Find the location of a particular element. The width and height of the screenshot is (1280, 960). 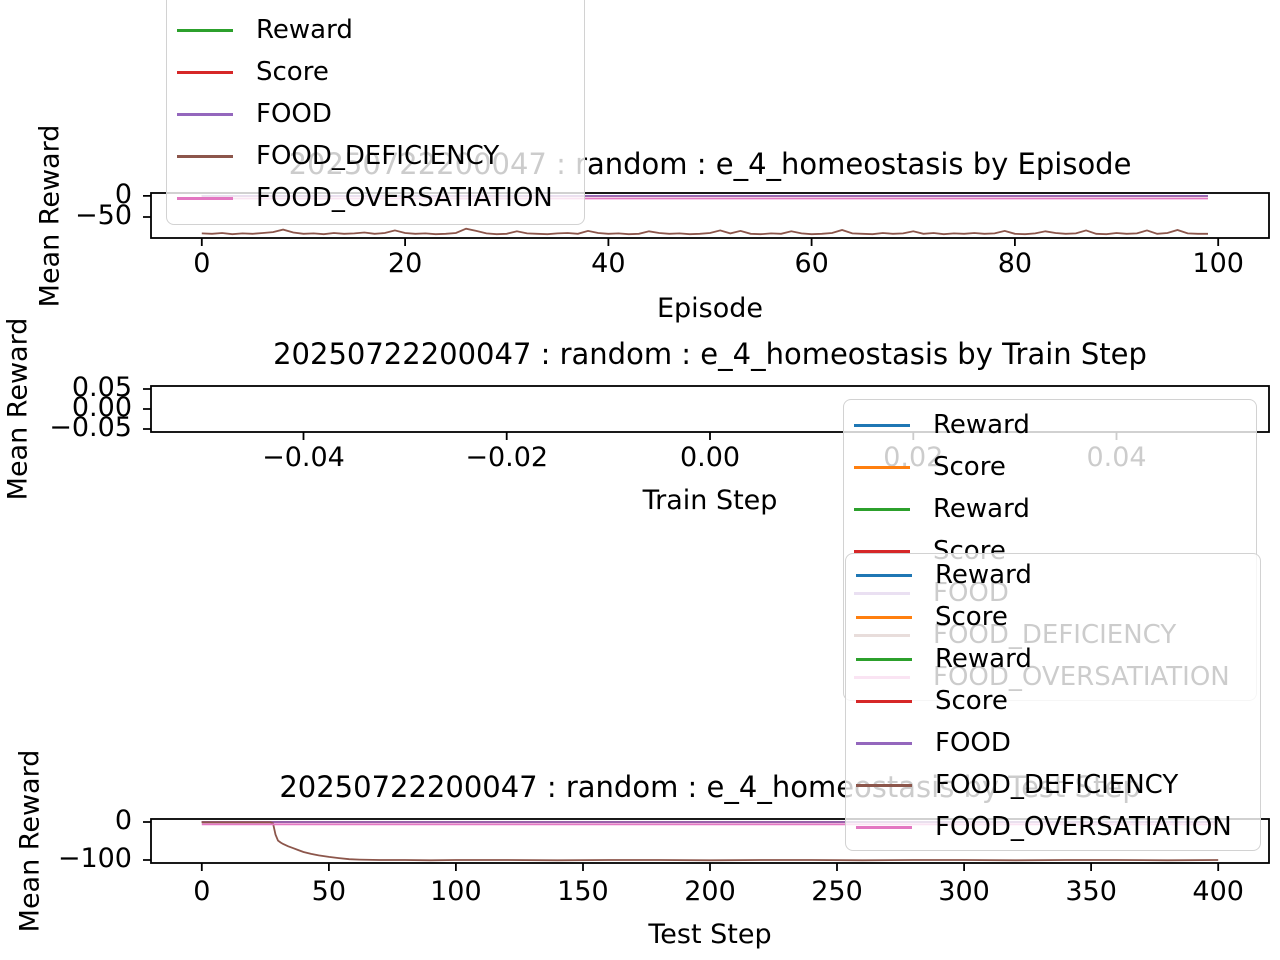

chart-trainstep-xlabel: Train Step is located at coordinates (710, 500).